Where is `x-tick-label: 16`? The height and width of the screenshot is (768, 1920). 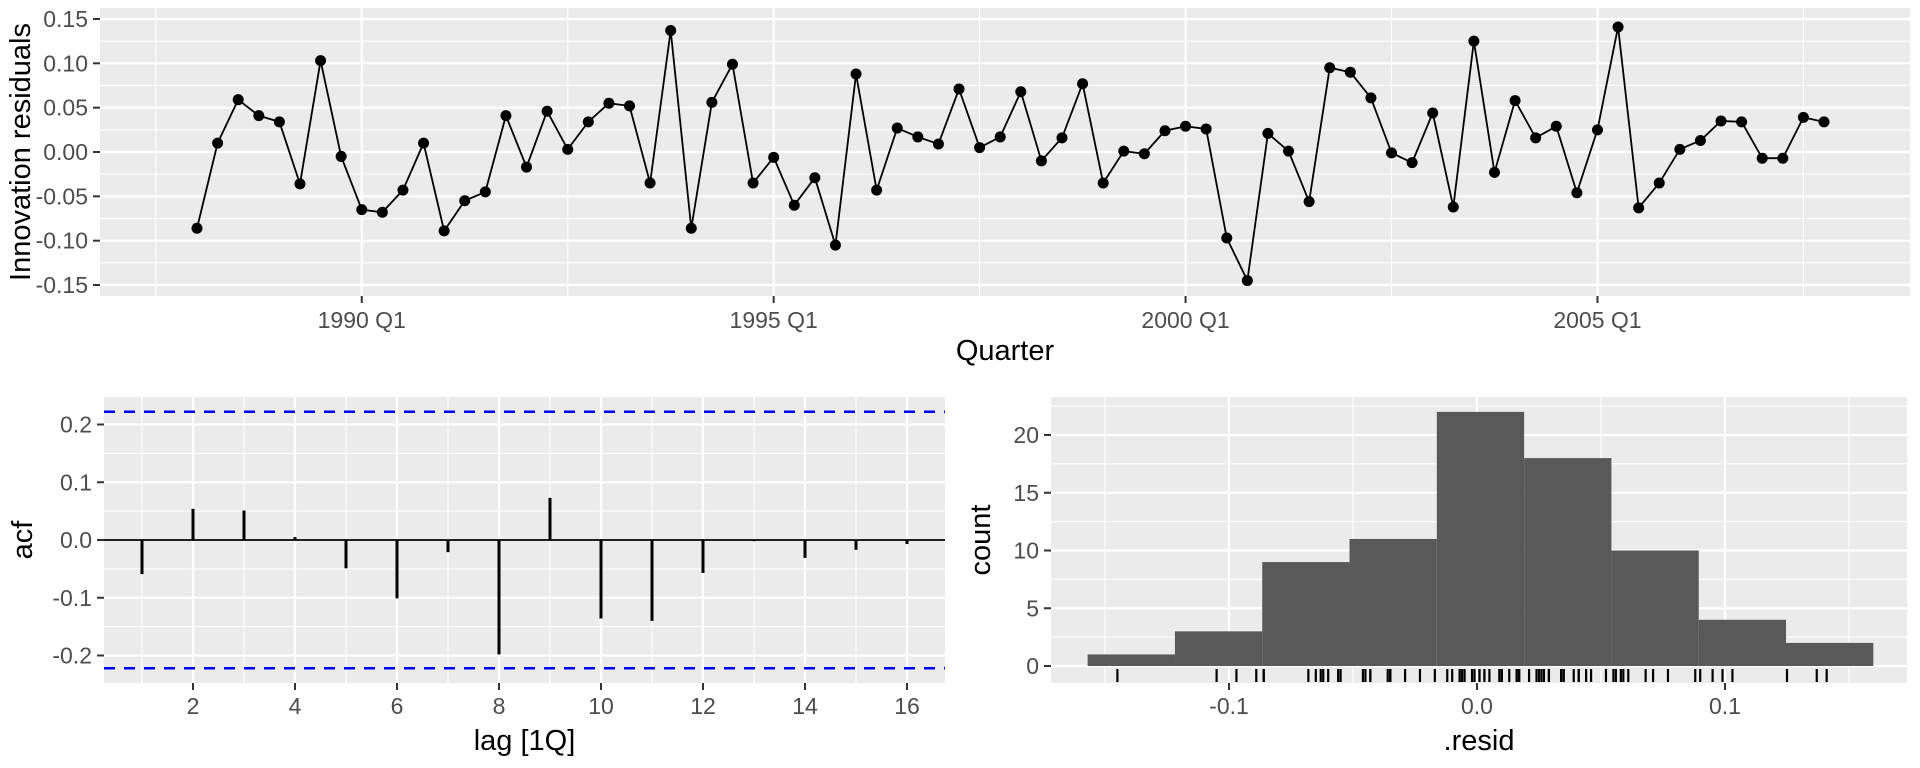
x-tick-label: 16 is located at coordinates (907, 706).